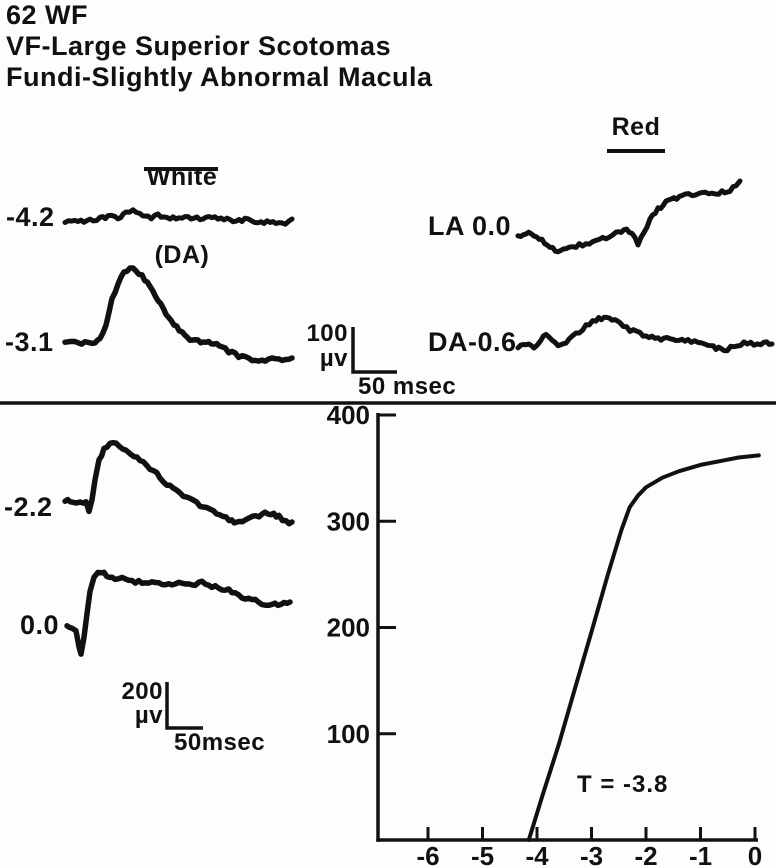  What do you see at coordinates (472, 342) in the screenshot?
I see `trace-label-da-0-6: DA-0.6` at bounding box center [472, 342].